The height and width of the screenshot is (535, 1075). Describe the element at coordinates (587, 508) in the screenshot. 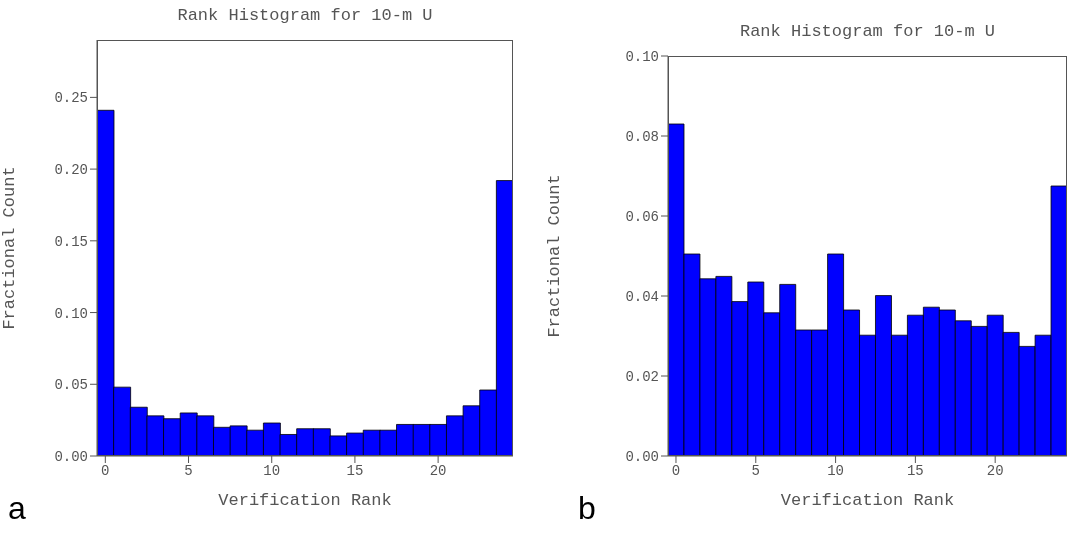

I see `text: b` at that location.